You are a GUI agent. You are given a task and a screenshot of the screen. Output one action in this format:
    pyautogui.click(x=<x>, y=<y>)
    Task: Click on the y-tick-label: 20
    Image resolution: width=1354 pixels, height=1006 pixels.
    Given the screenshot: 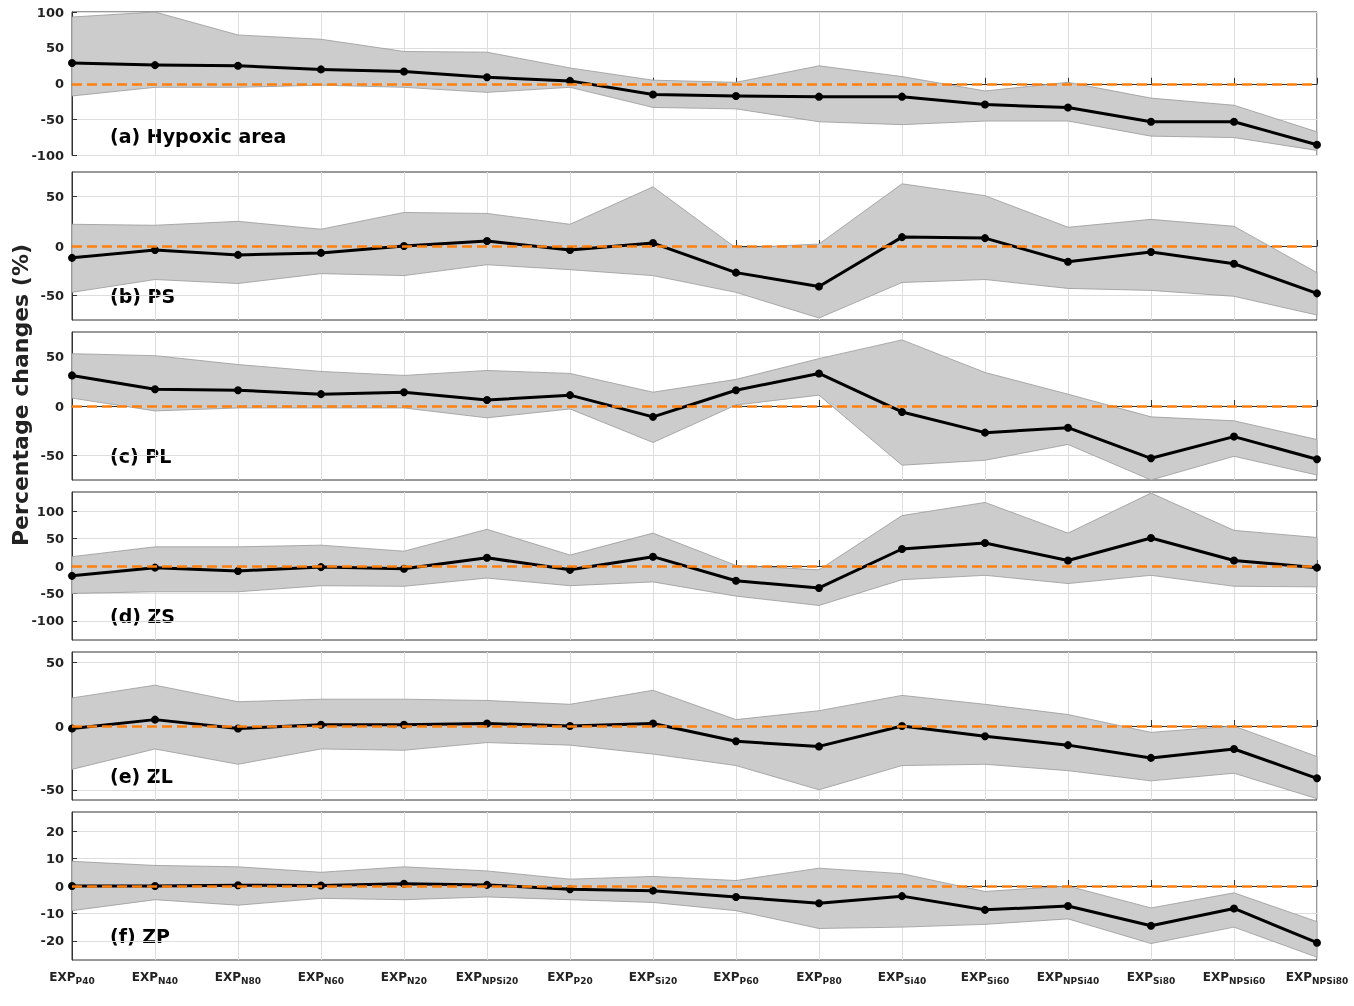 What is the action you would take?
    pyautogui.click(x=54, y=831)
    